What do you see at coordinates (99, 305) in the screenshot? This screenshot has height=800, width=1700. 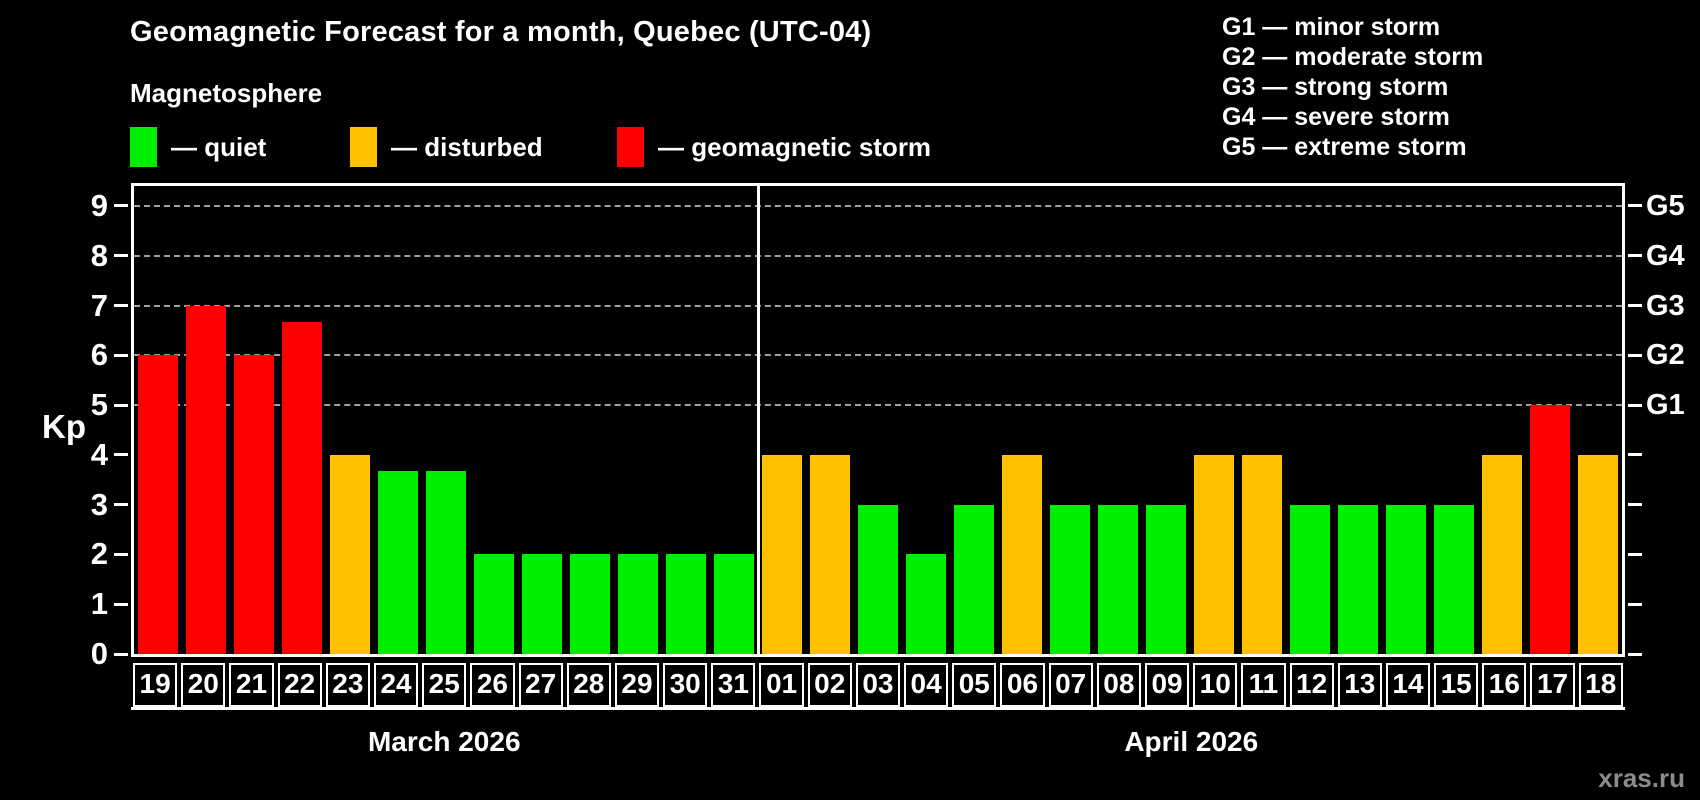 I see `y-axis-label-7: 7` at bounding box center [99, 305].